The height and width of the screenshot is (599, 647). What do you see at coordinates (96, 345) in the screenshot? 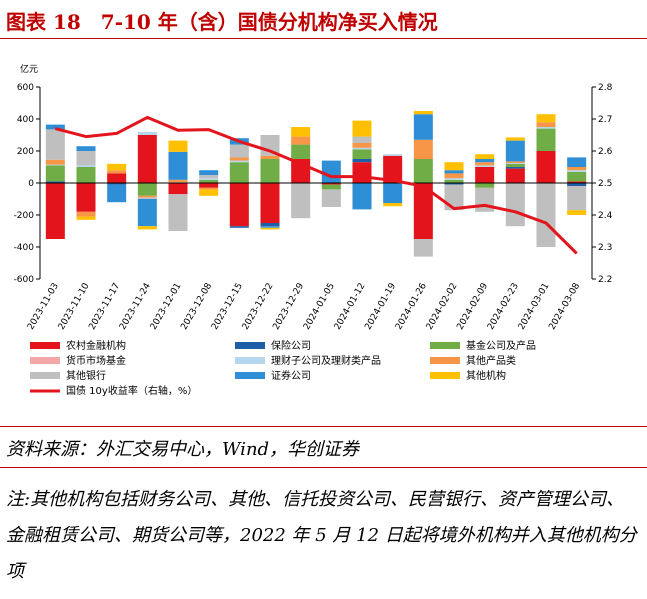
I see `legend-label: 农村金融机构` at bounding box center [96, 345].